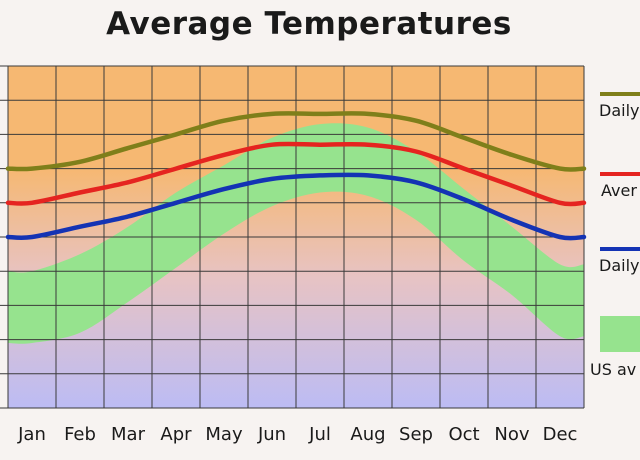  I want to click on x-tick-label: Nov, so click(511, 434).